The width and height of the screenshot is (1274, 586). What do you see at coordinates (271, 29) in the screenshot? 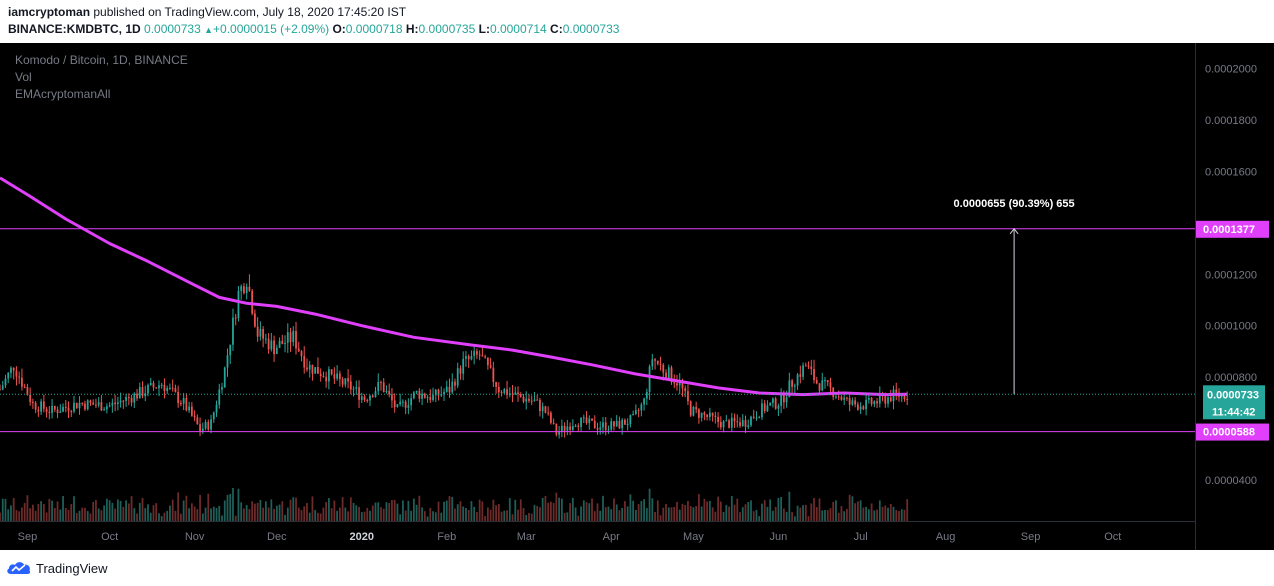
I see `change-value: +0.0000015 (+2.09%)` at bounding box center [271, 29].